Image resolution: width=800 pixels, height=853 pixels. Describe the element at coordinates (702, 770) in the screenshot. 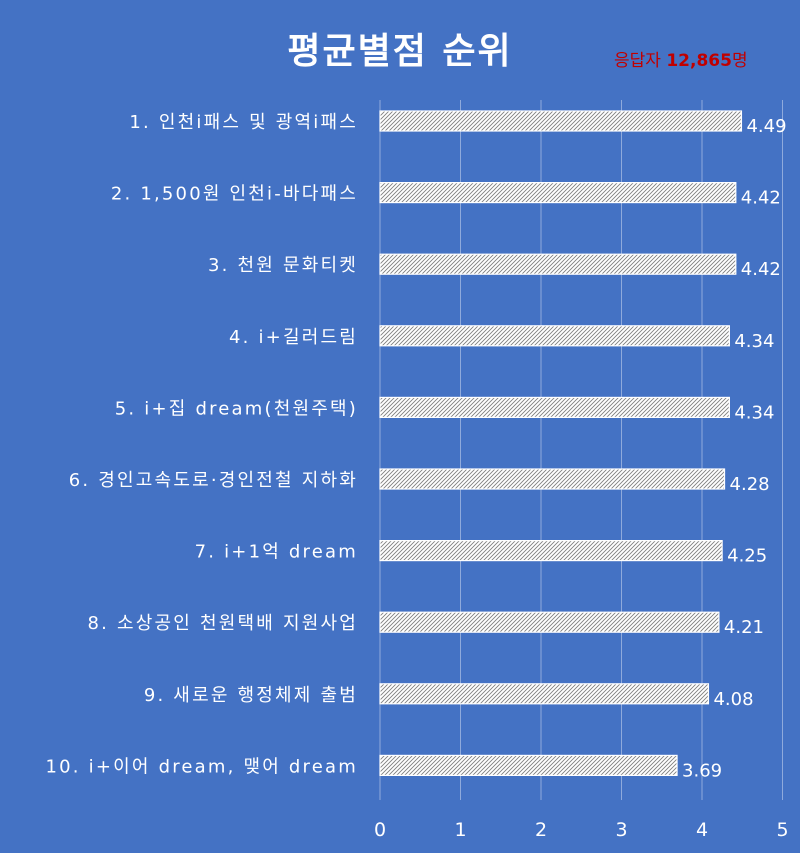

I see `data-label: 3.69` at that location.